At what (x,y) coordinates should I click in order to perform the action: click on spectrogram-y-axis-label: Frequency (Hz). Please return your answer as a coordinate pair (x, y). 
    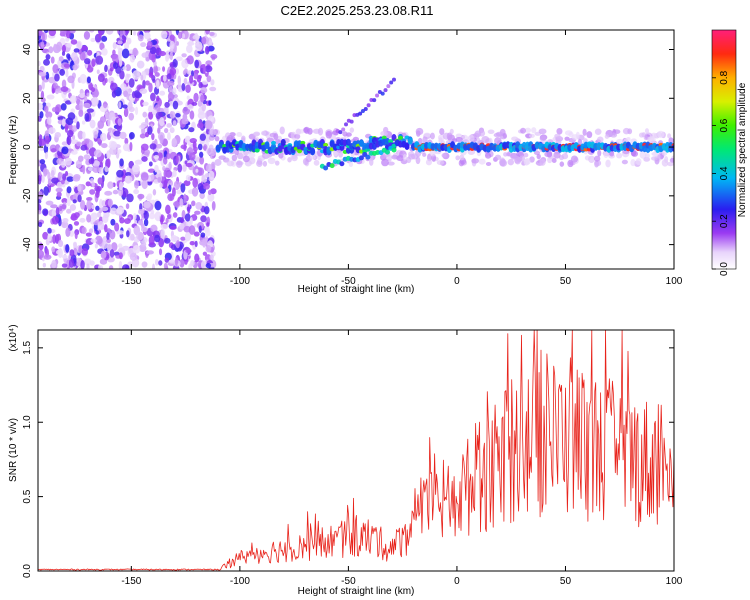
    Looking at the image, I should click on (13, 150).